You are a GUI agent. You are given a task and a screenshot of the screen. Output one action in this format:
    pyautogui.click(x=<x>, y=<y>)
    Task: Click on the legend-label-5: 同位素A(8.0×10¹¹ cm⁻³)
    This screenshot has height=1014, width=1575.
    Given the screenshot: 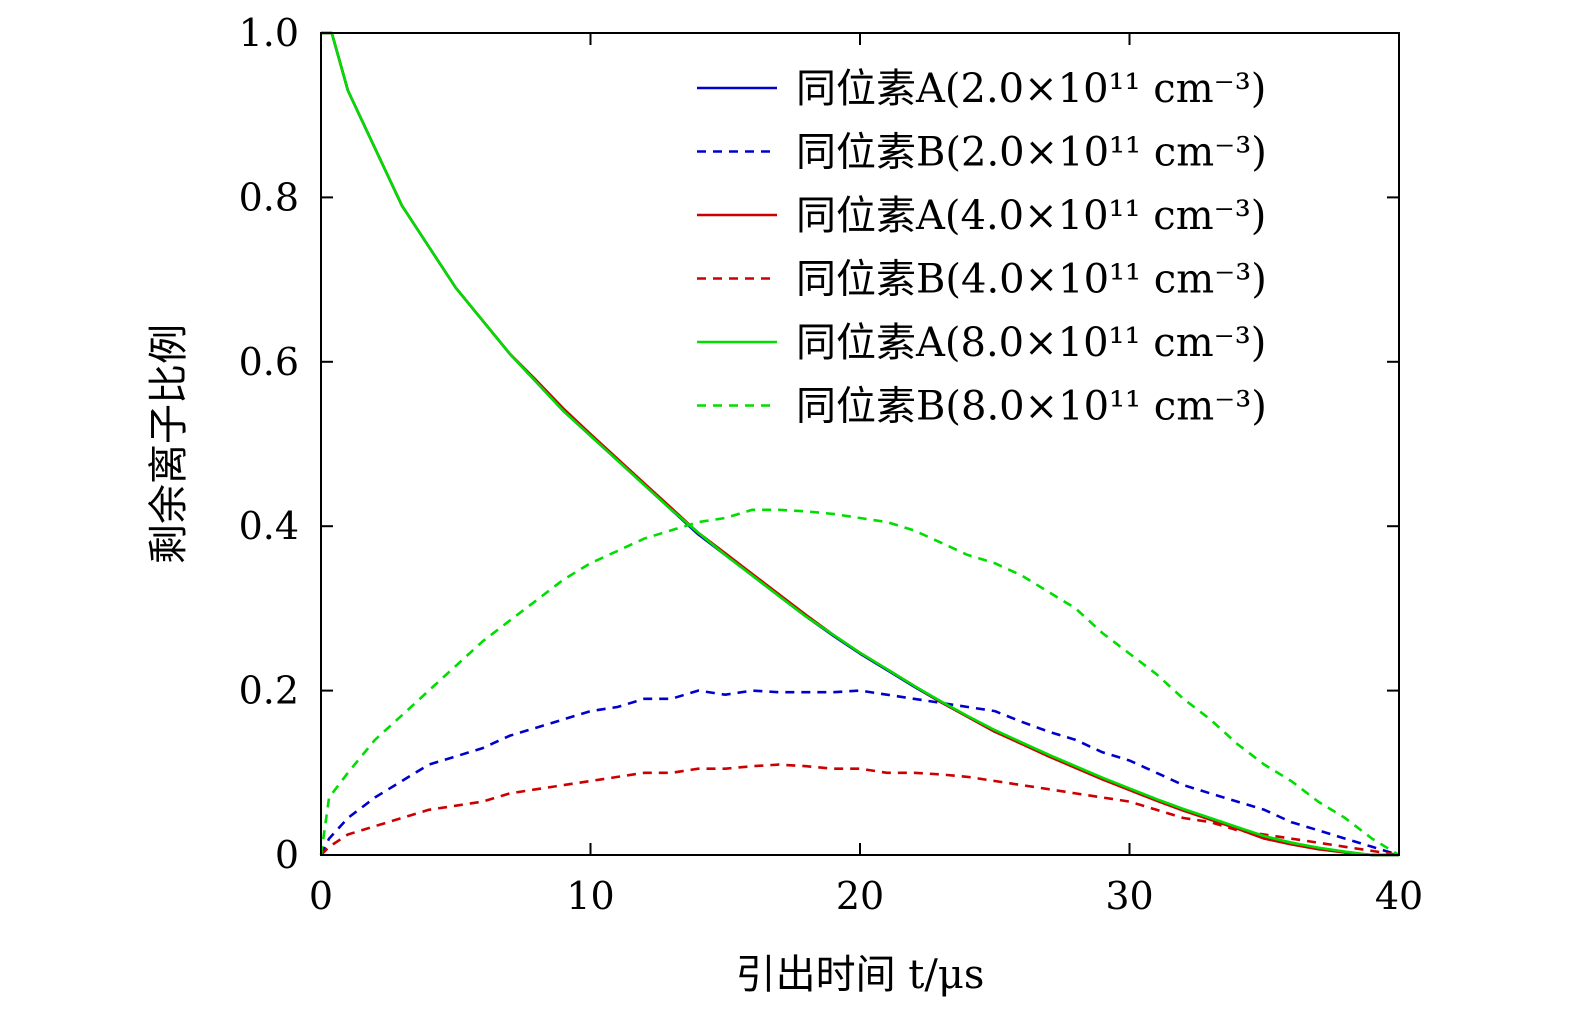 What is the action you would take?
    pyautogui.click(x=1031, y=343)
    